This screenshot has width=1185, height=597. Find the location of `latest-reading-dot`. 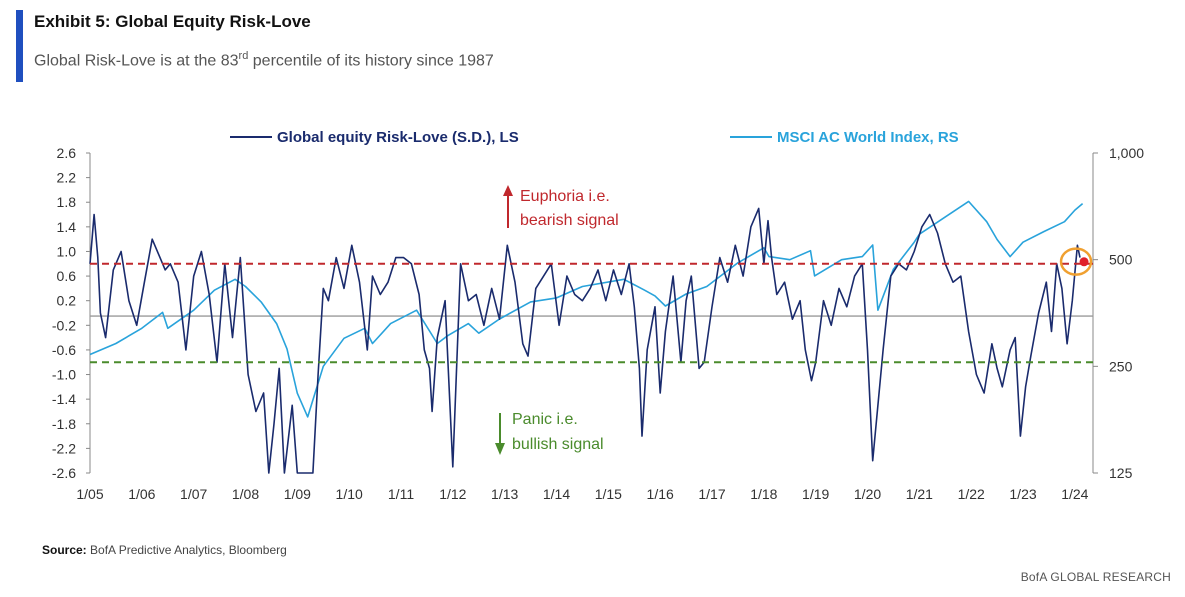

latest-reading-dot is located at coordinates (1084, 262).